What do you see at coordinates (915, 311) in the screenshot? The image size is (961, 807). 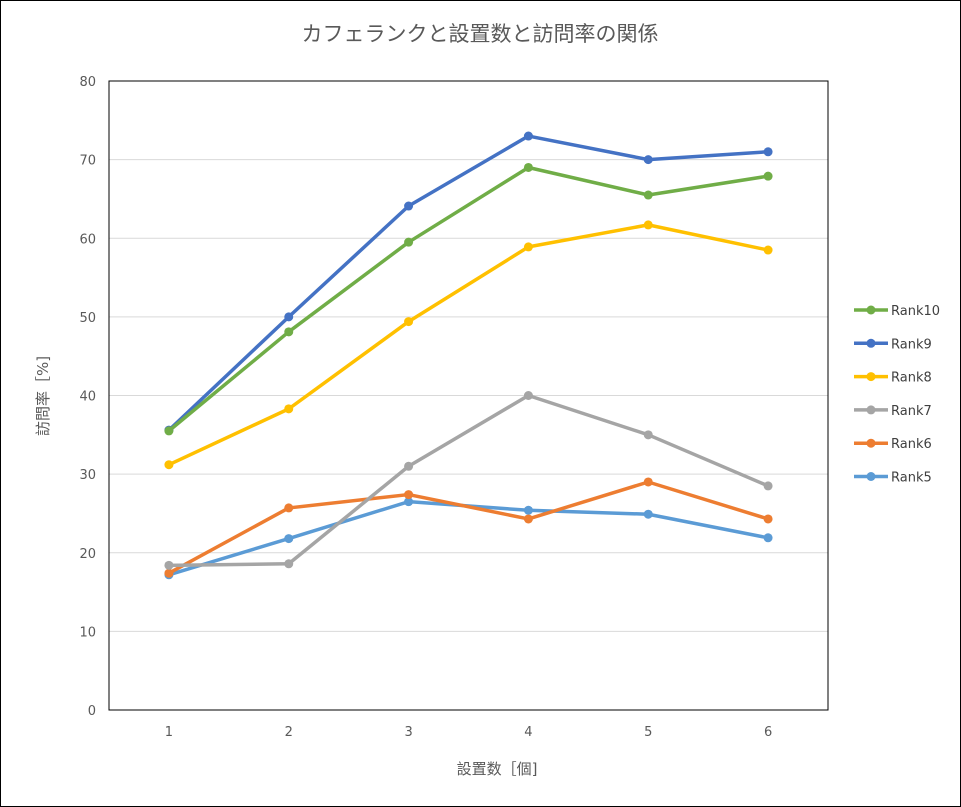 I see `legend-label: Rank10` at bounding box center [915, 311].